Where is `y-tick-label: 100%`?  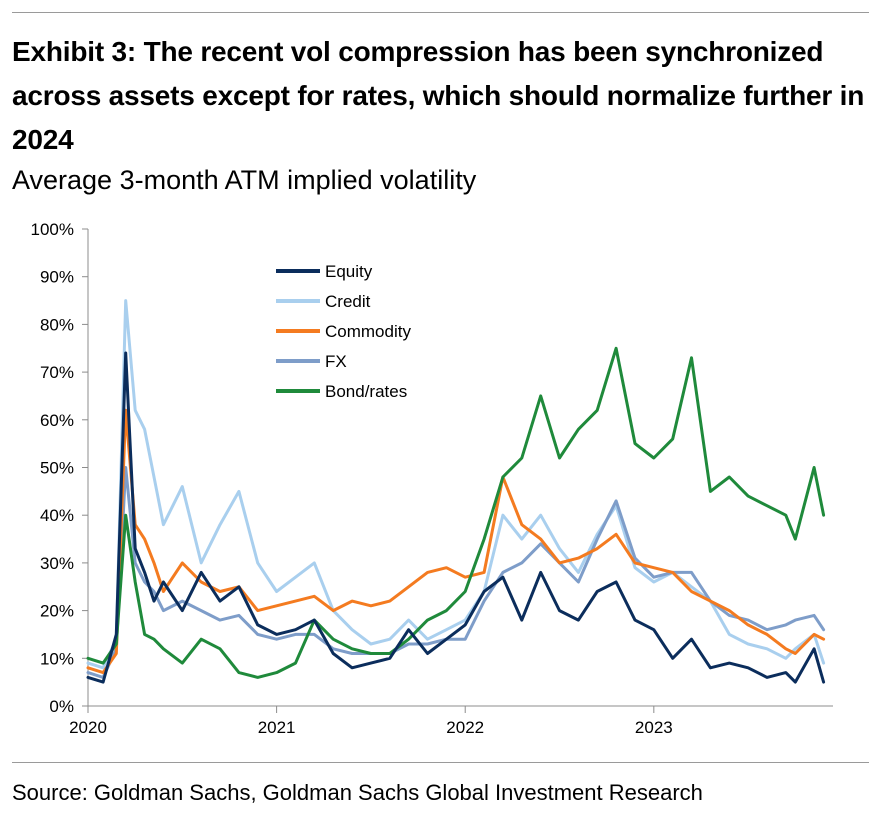
y-tick-label: 100% is located at coordinates (52, 229).